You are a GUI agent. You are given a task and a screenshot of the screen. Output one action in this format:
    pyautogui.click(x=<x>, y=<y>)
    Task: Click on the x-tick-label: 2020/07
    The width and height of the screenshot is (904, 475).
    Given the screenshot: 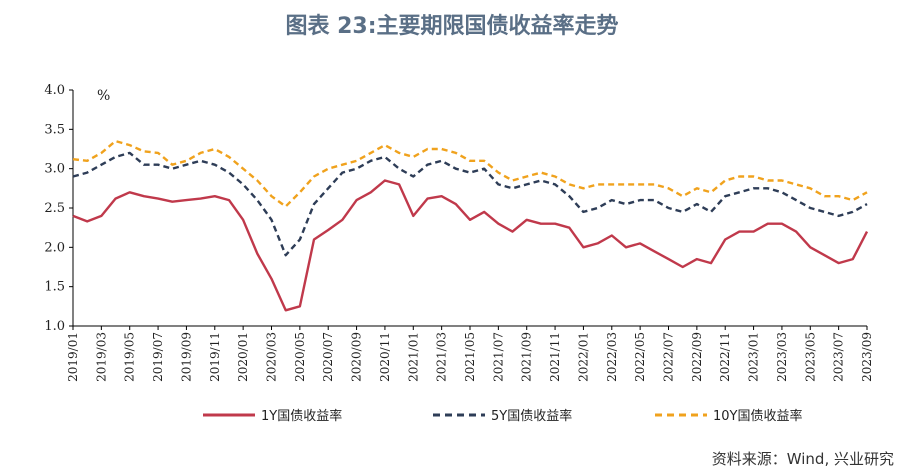 What is the action you would take?
    pyautogui.click(x=328, y=357)
    